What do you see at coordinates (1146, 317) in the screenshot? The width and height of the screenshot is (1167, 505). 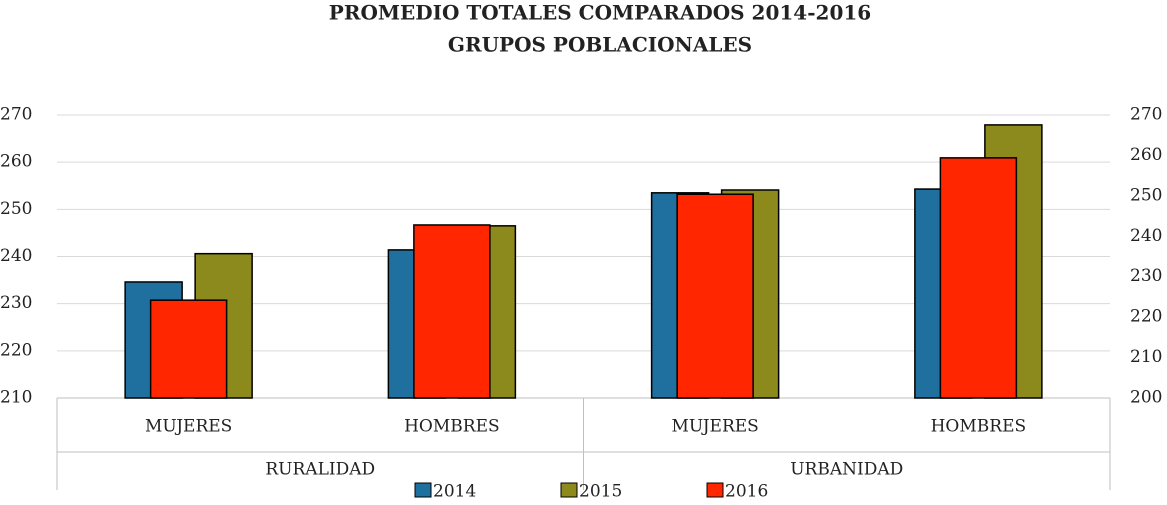 I see `y2-tick-label: 220` at bounding box center [1146, 317].